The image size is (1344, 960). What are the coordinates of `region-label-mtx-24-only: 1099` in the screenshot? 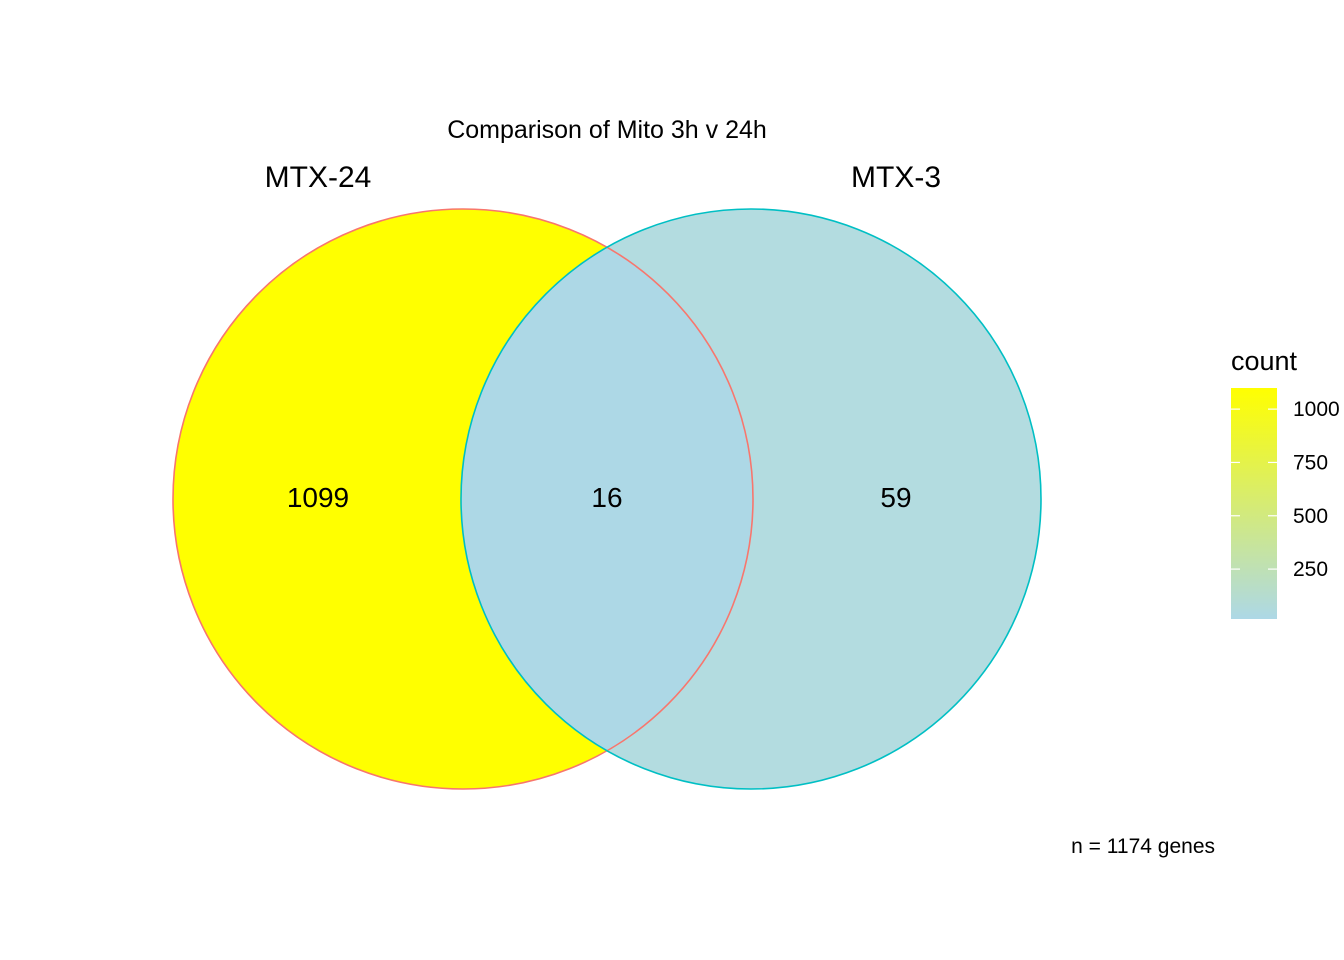 It's located at (318, 497).